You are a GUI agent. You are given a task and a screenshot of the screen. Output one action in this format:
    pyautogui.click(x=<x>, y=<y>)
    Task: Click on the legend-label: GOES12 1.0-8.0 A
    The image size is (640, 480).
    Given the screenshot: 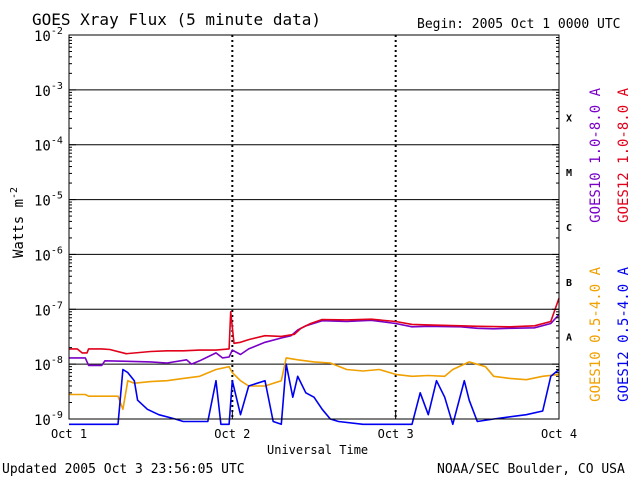 What is the action you would take?
    pyautogui.click(x=624, y=154)
    